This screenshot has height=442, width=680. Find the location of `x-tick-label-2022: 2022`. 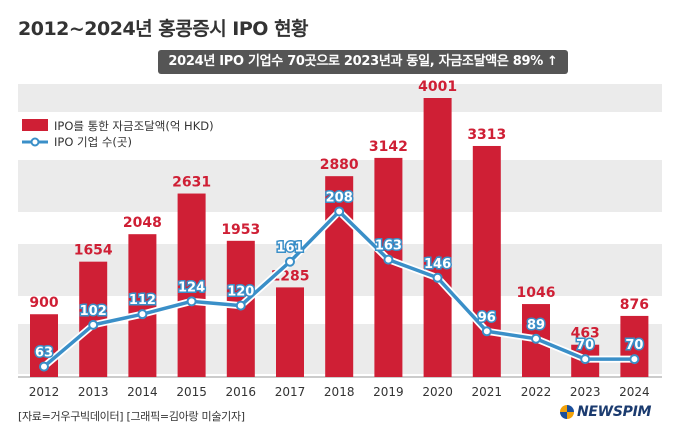

x-tick-label-2022: 2022 is located at coordinates (536, 392).